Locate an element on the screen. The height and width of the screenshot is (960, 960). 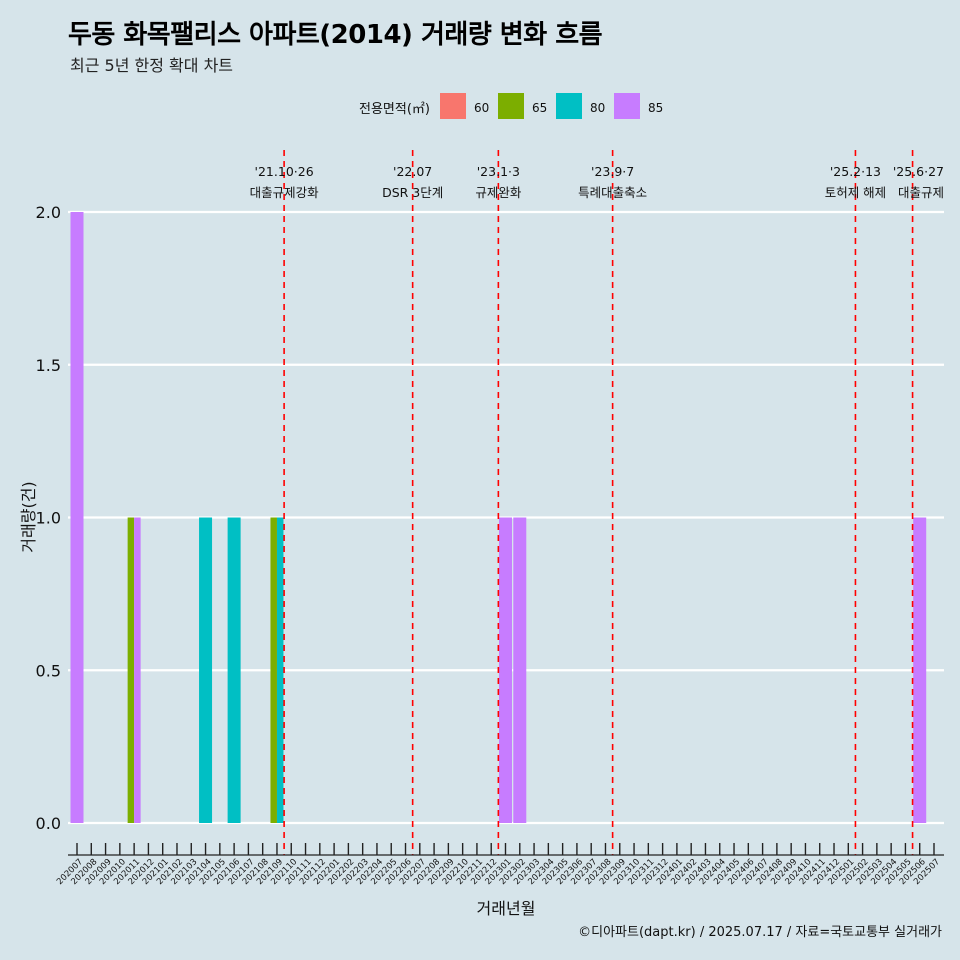
legend-label: 85 is located at coordinates (655, 108).